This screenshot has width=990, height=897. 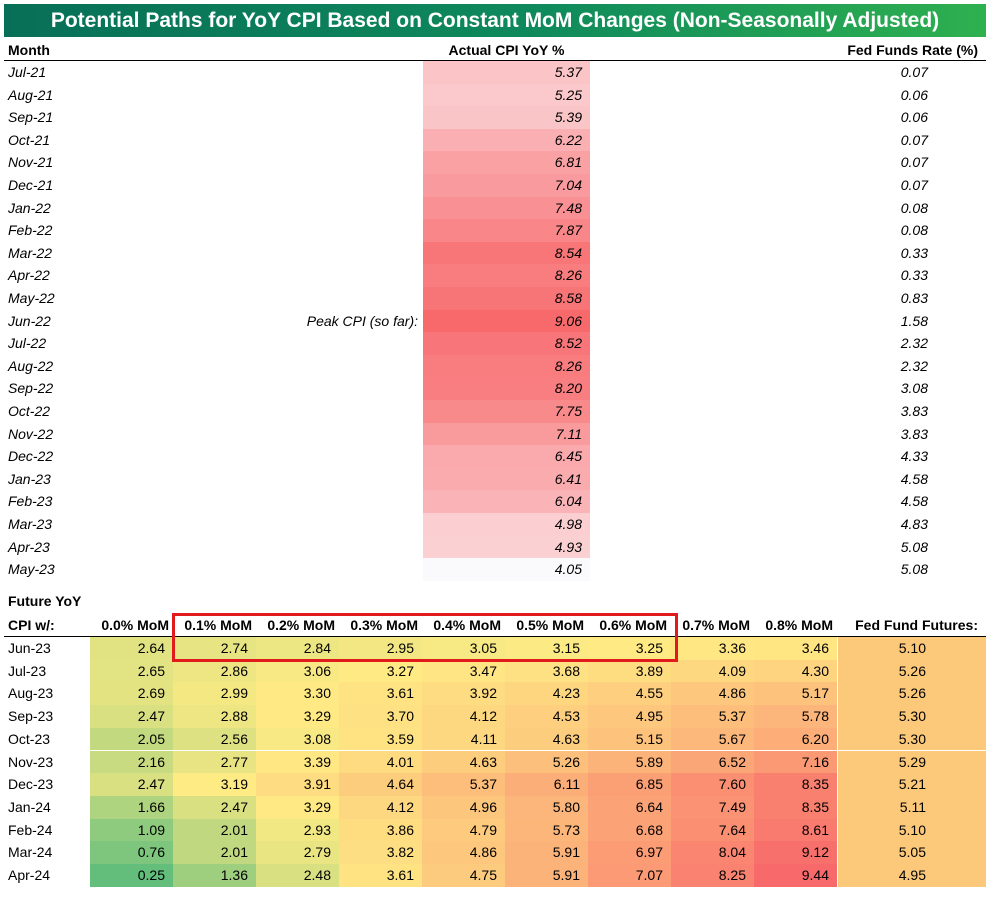 I want to click on futures-cell: 5.30, so click(x=912, y=716).